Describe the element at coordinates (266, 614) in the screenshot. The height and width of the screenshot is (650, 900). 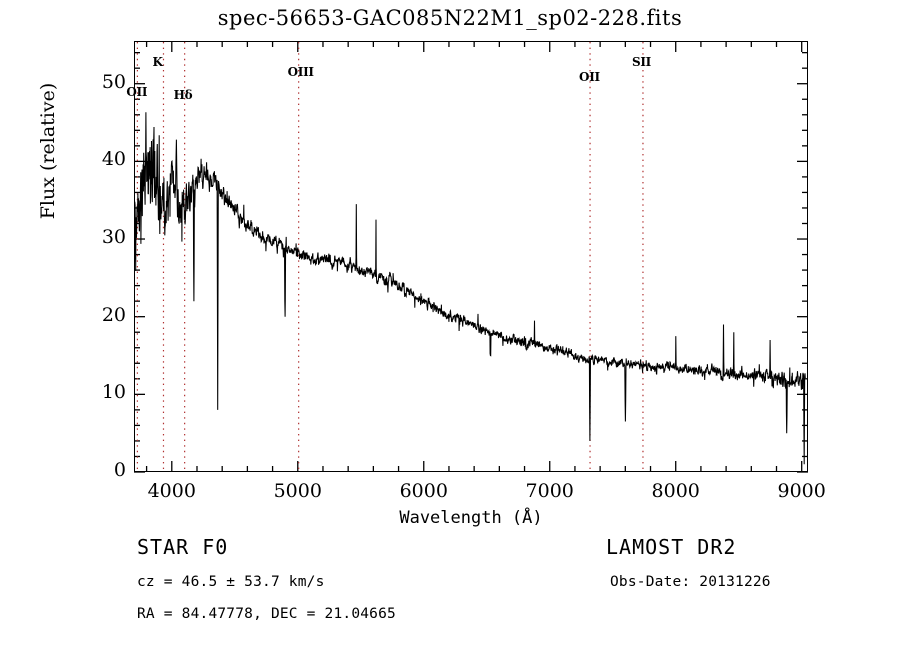
I see `coordinates: RA = 84.47778, DEC = 21.04665` at that location.